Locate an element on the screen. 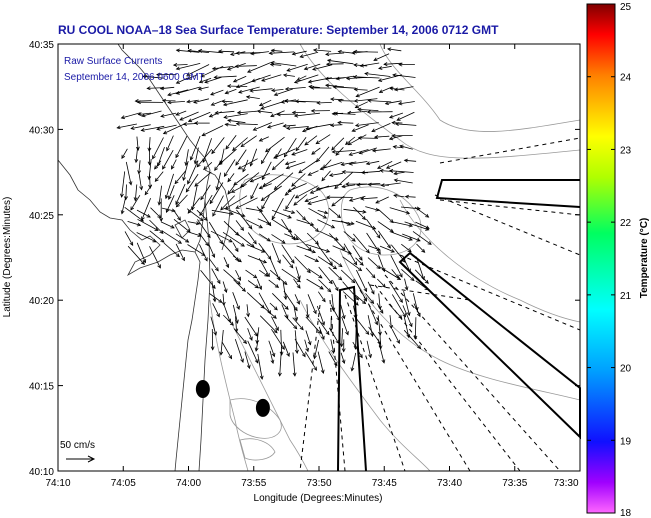  y-tick-label: 40:30 is located at coordinates (41, 130).